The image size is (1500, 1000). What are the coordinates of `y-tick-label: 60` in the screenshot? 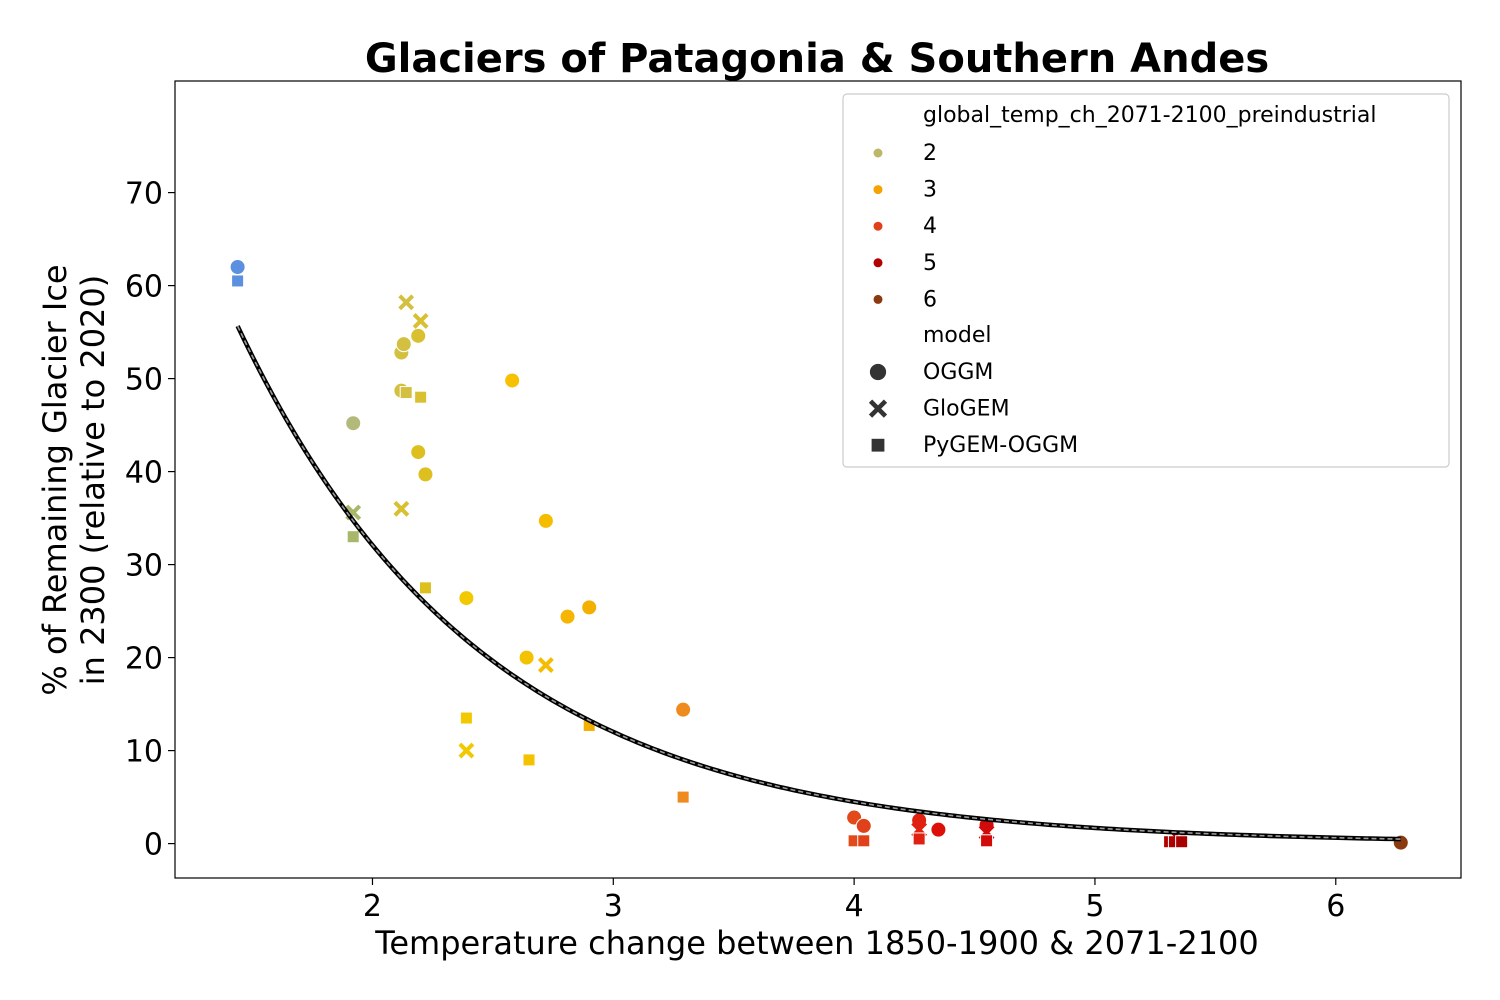 It's located at (144, 287).